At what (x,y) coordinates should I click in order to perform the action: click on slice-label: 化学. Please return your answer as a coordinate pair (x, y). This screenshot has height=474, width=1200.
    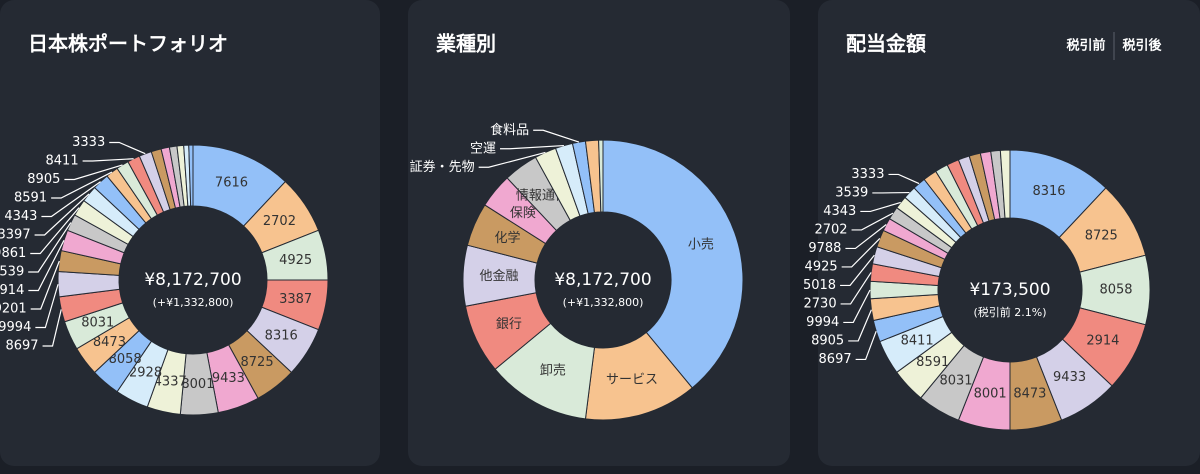
    Looking at the image, I should click on (508, 238).